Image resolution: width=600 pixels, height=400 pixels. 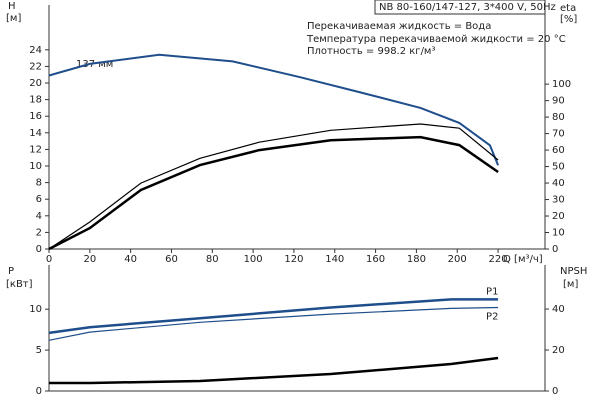 What do you see at coordinates (523, 259) in the screenshot?
I see `x-axis-label: Q [м³/ч]` at bounding box center [523, 259].